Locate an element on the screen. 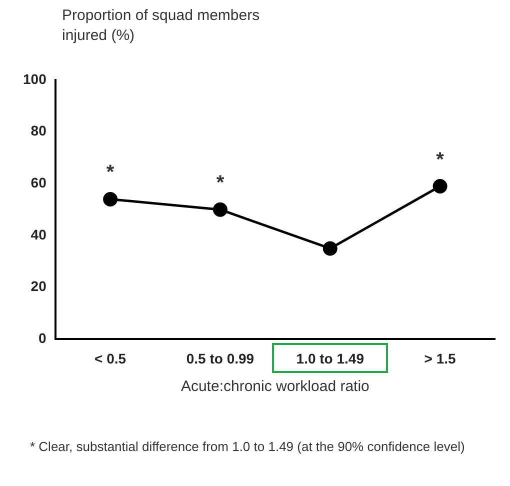 The height and width of the screenshot is (486, 510). x-tick-label: > 1.5 is located at coordinates (440, 358).